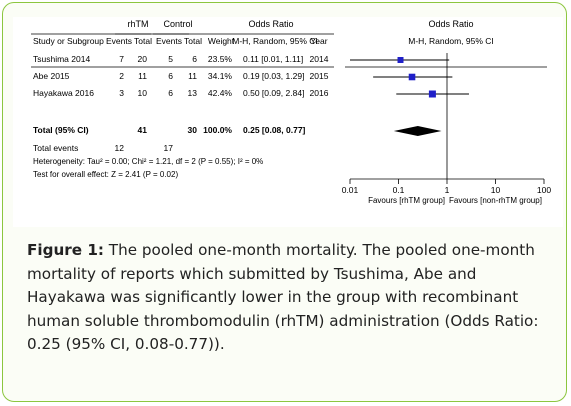  I want to click on study-name: Hayakawa 2016, so click(63, 93).